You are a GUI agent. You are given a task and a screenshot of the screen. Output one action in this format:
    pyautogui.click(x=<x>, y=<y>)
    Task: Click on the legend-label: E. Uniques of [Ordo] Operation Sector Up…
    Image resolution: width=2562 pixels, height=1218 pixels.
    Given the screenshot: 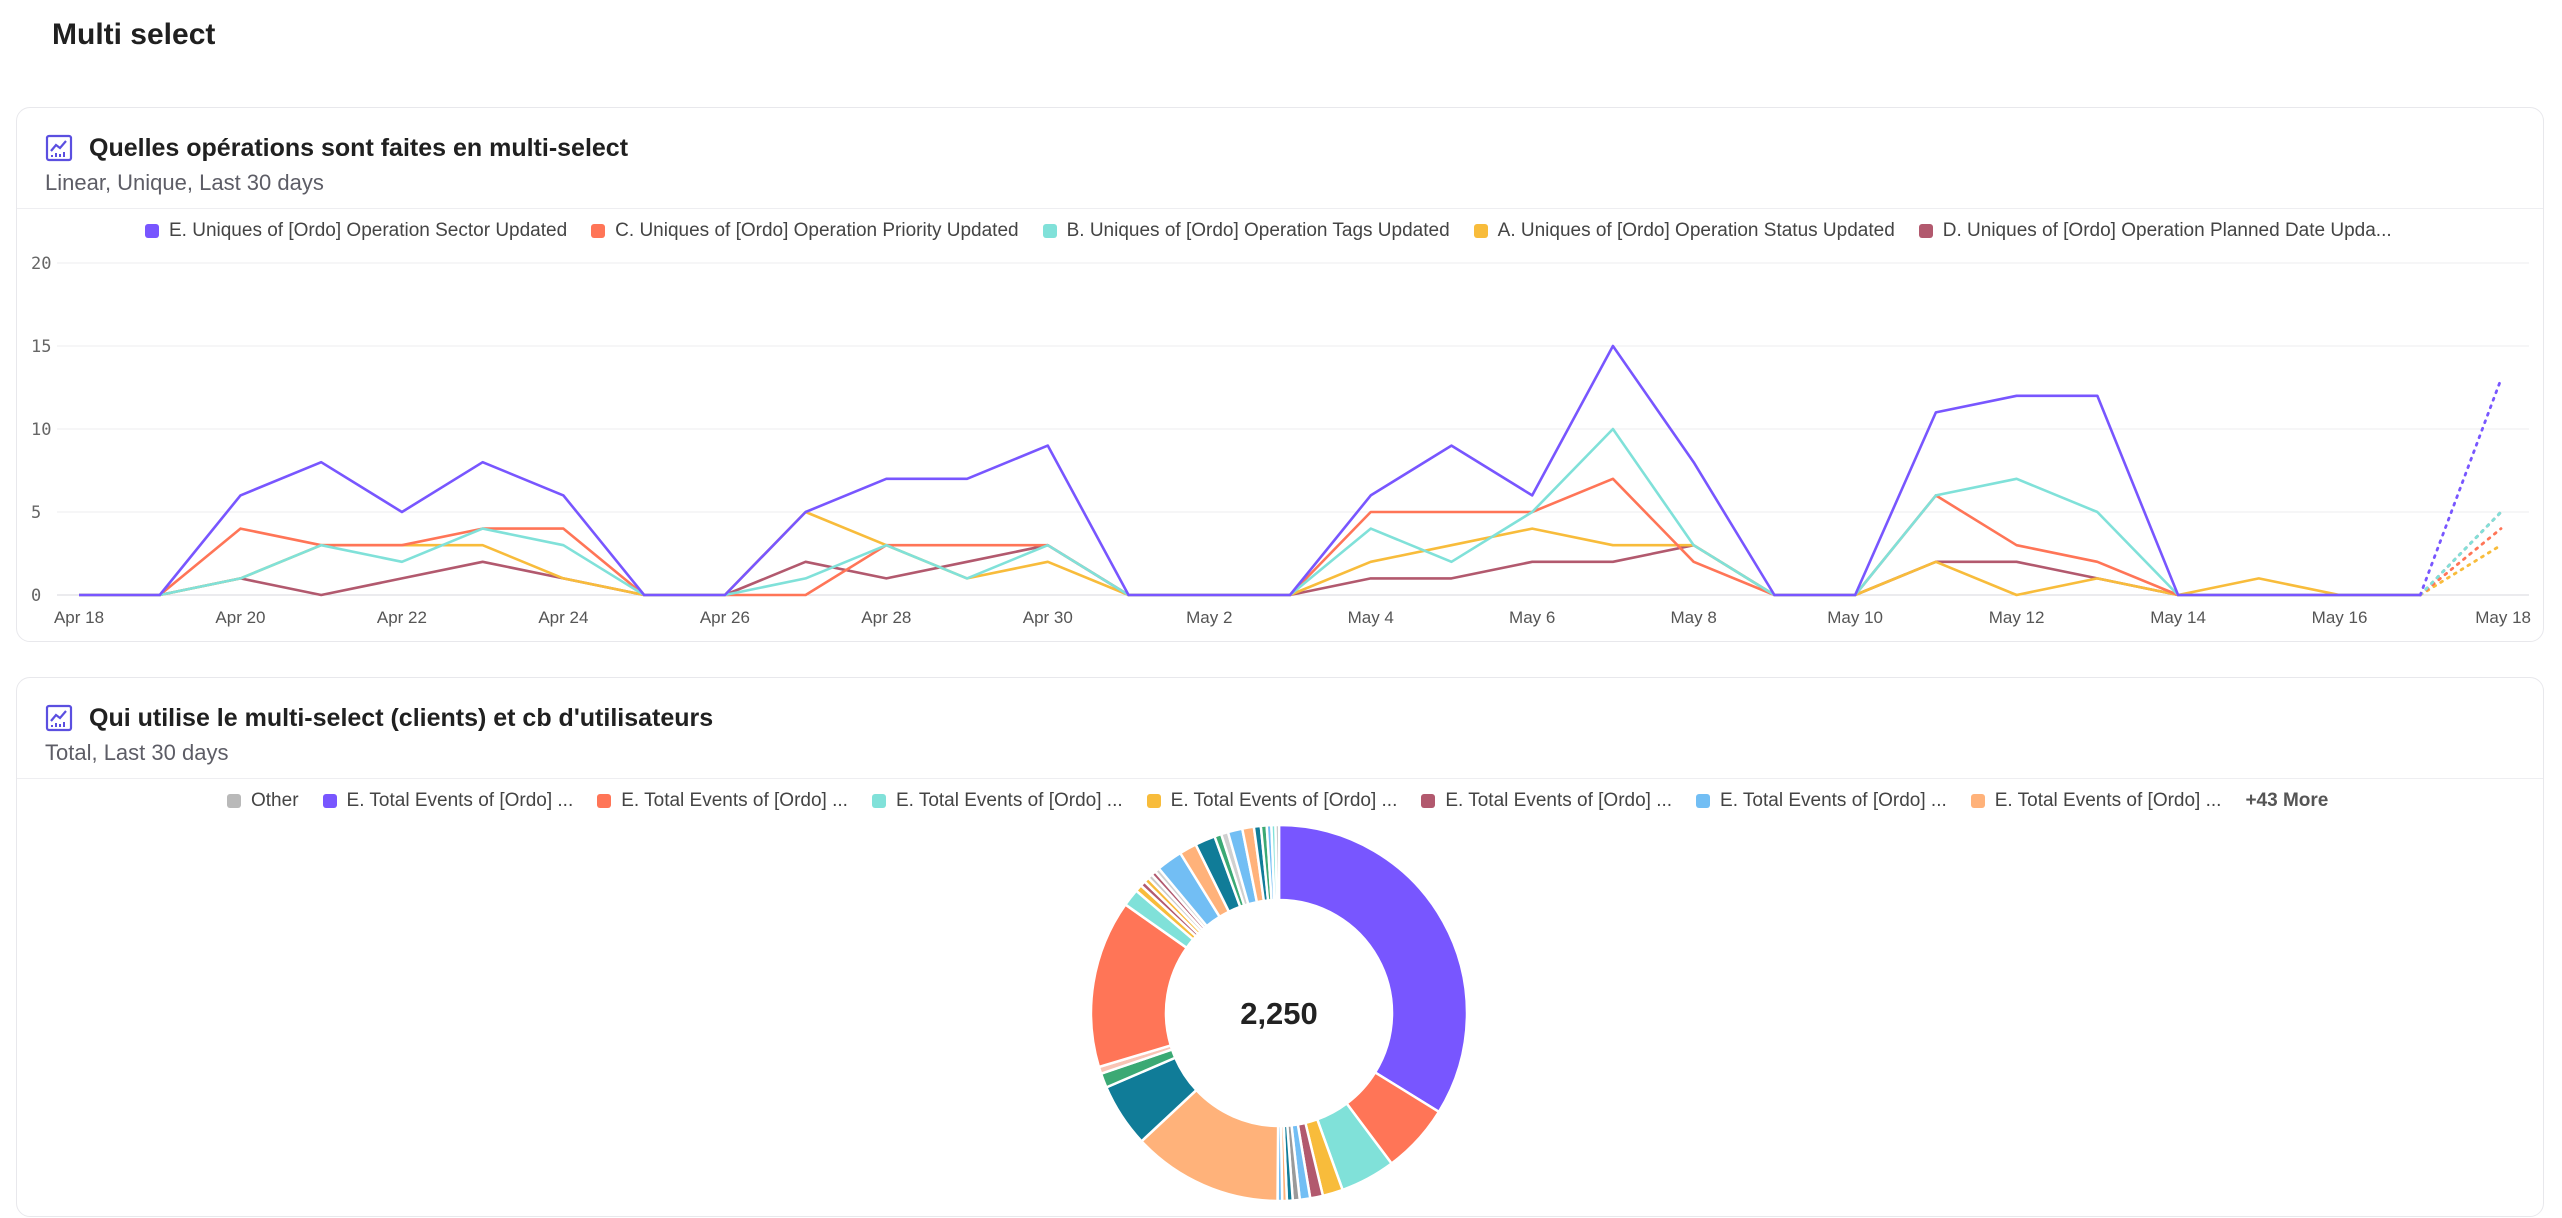 What is the action you would take?
    pyautogui.click(x=368, y=230)
    